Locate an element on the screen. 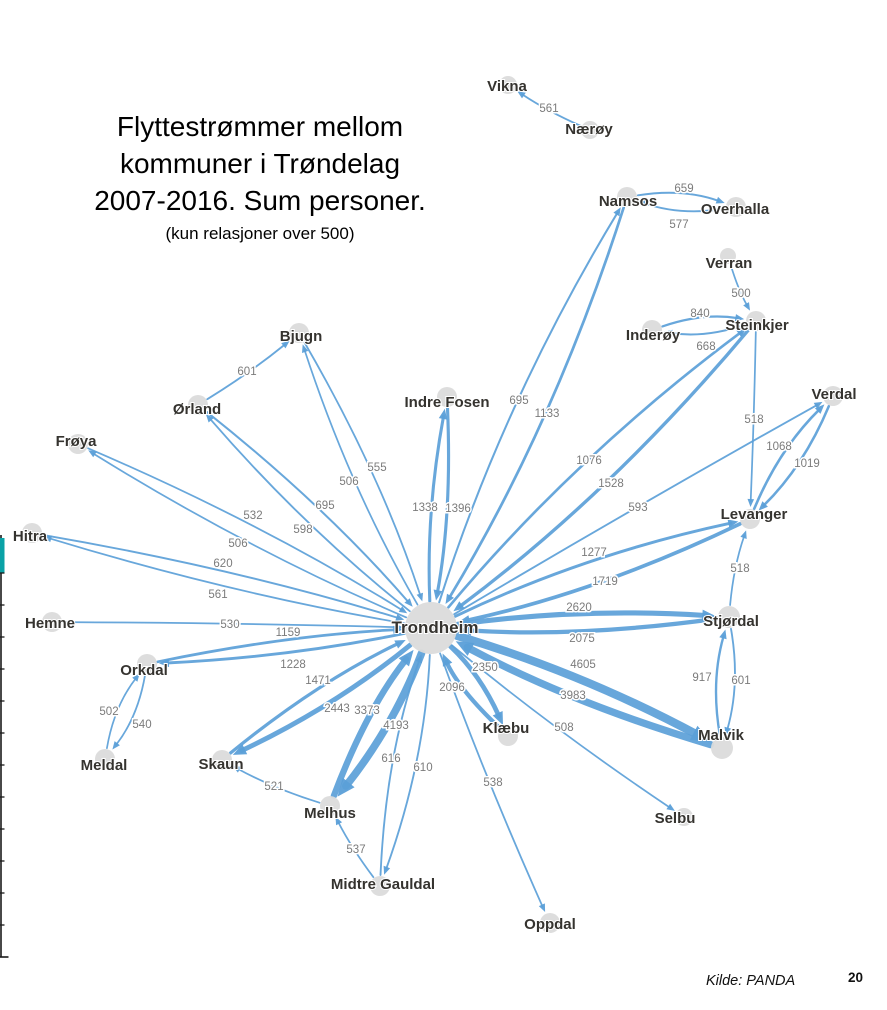 Image resolution: width=887 pixels, height=1010 pixels. municipality-label: Ørland is located at coordinates (197, 409).